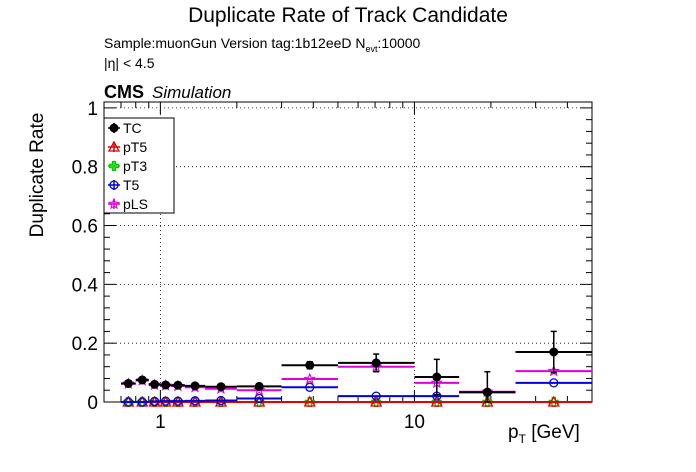 This screenshot has height=472, width=696. I want to click on legend-label: pT3, so click(135, 166).